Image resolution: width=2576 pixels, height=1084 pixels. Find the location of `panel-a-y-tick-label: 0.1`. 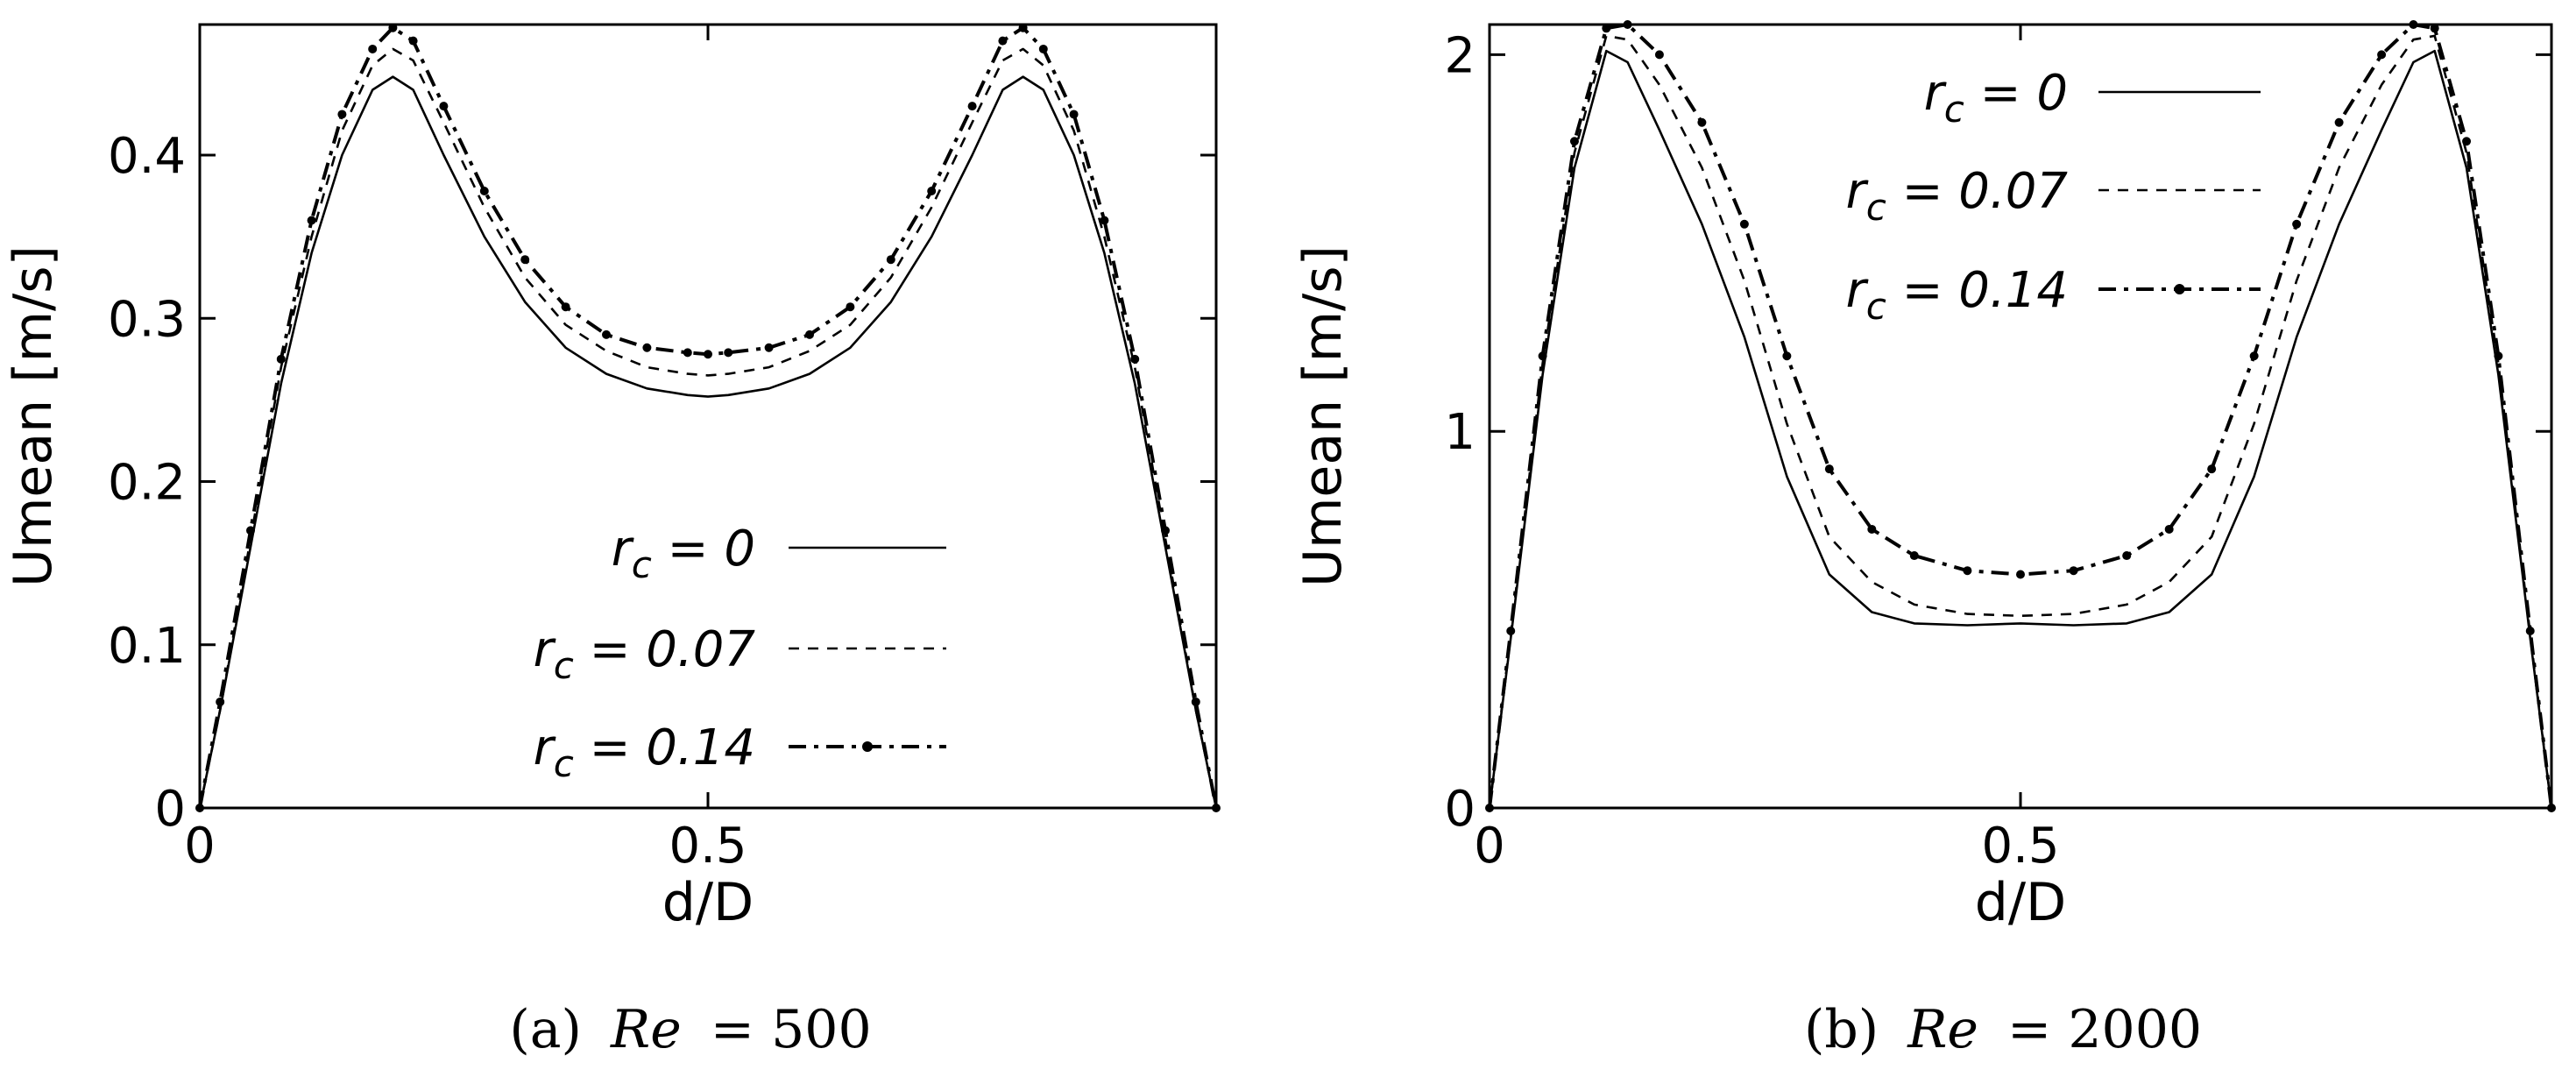

panel-a-y-tick-label: 0.1 is located at coordinates (147, 646).